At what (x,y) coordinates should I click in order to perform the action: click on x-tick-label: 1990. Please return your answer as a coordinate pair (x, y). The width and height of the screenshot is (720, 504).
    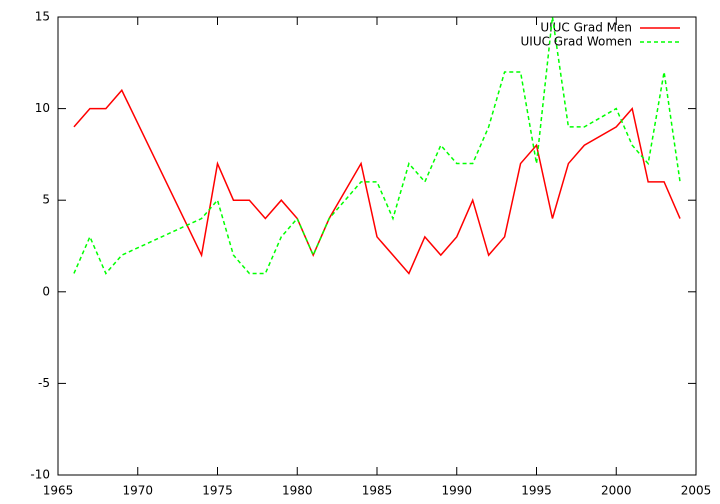
    Looking at the image, I should click on (456, 491).